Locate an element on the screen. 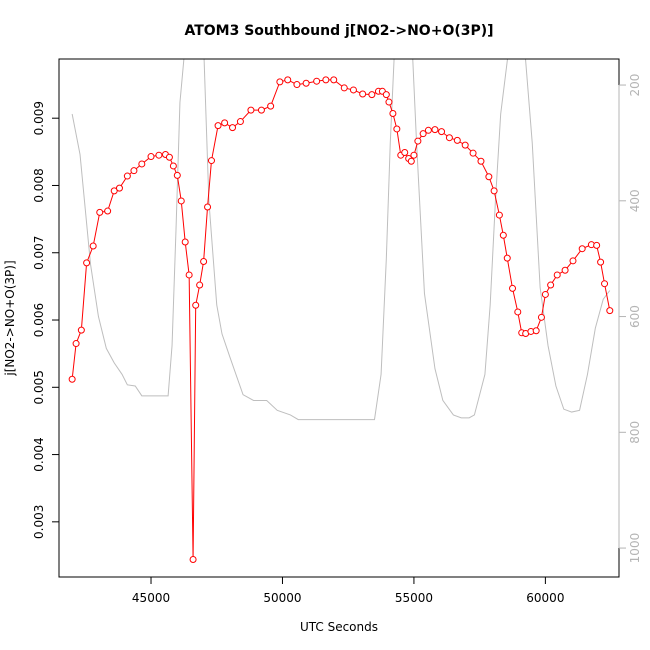 This screenshot has height=650, width=650. right-tick-label: 400 is located at coordinates (635, 200).